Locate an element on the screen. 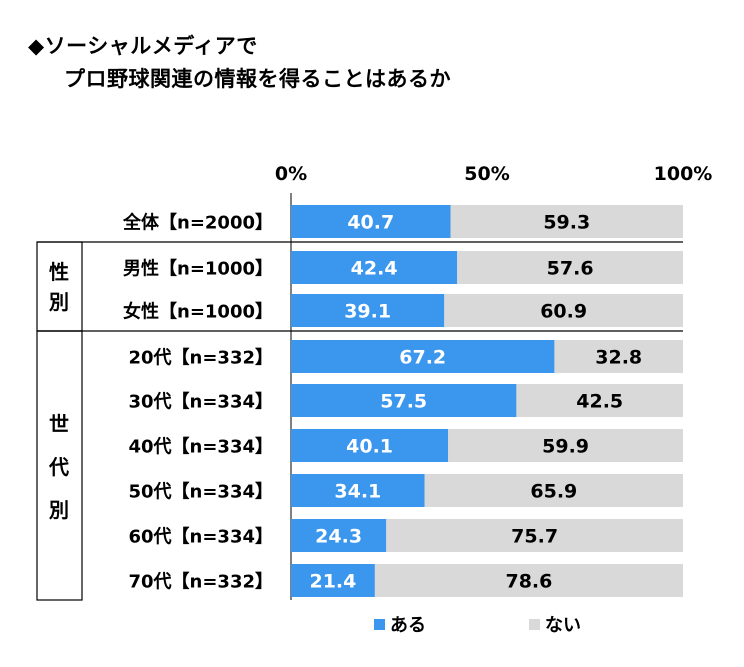 The height and width of the screenshot is (667, 744). data-label-aru: 24.3 is located at coordinates (338, 537).